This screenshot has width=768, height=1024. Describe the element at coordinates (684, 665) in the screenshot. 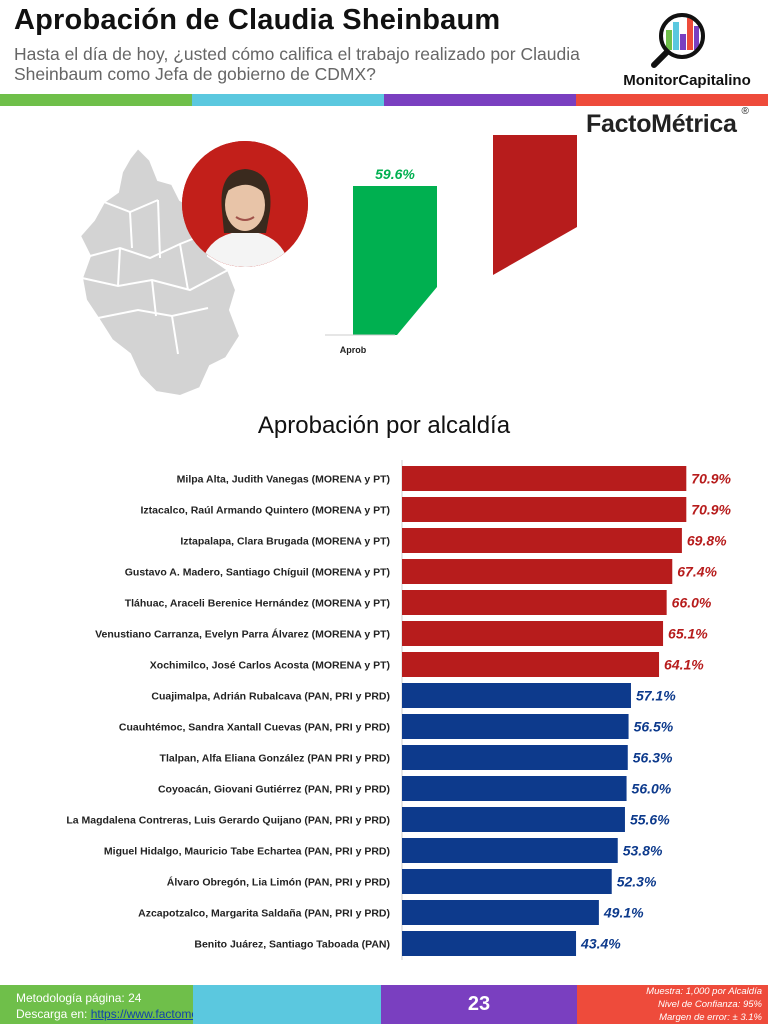

I see `bar-value-label-6: 64.1%` at that location.